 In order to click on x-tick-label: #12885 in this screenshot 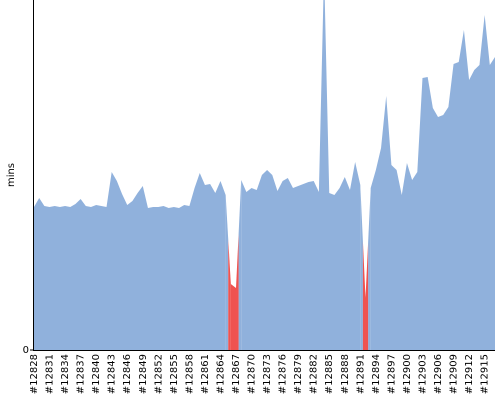, I will do `click(329, 374)`.